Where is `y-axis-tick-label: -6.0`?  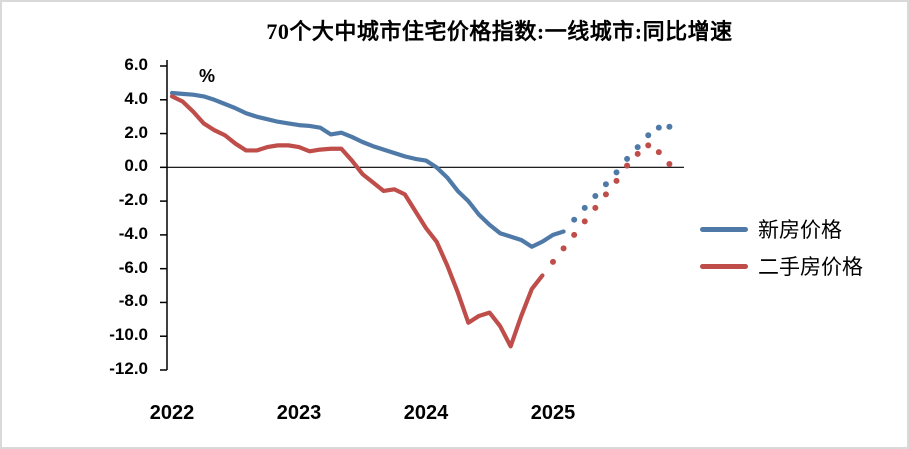
y-axis-tick-label: -6.0 is located at coordinates (133, 267).